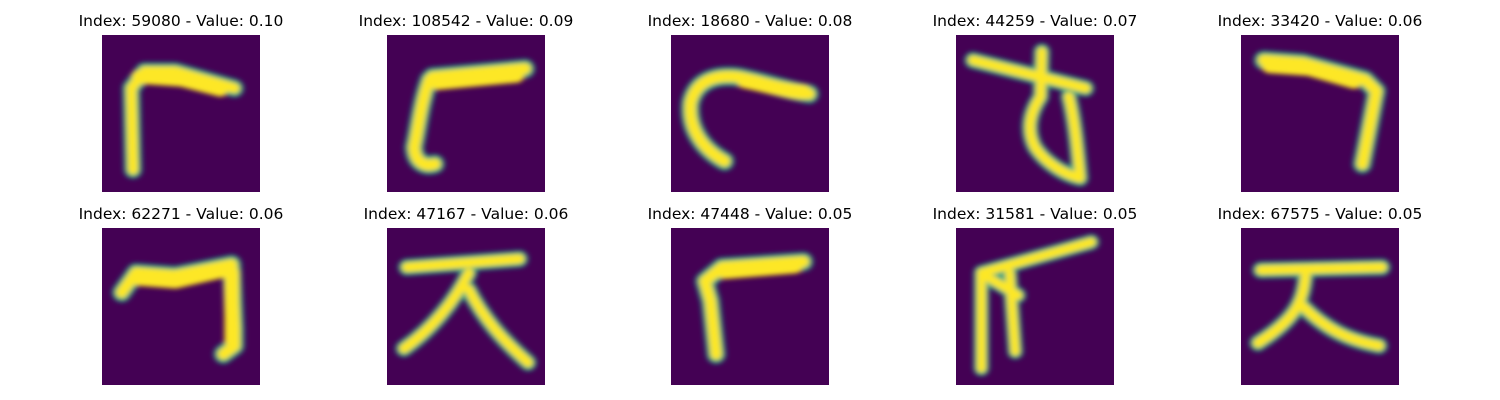  Describe the element at coordinates (466, 21) in the screenshot. I see `panel-title: Index: 108542 - Value: 0.09` at that location.